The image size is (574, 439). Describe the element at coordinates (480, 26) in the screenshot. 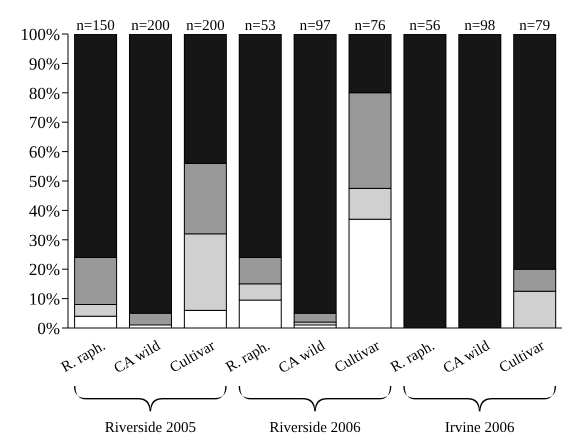

I see `annotation: n=98` at that location.